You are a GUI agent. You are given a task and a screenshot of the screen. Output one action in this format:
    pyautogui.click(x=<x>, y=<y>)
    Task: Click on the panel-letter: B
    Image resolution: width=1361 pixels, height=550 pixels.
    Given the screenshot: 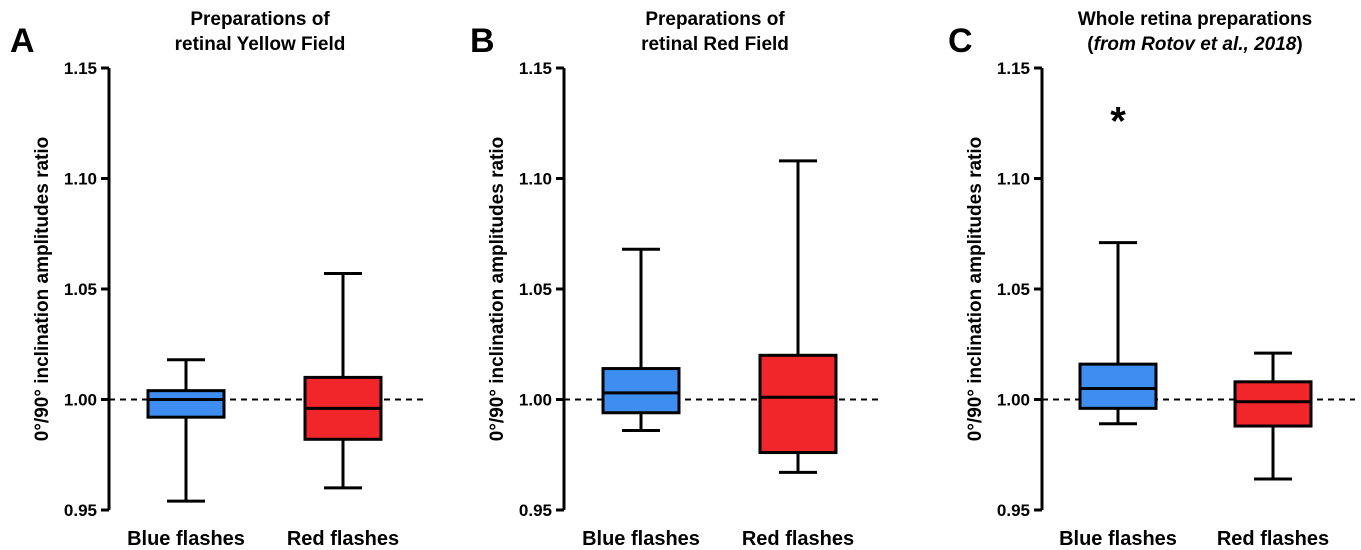 What is the action you would take?
    pyautogui.click(x=482, y=41)
    